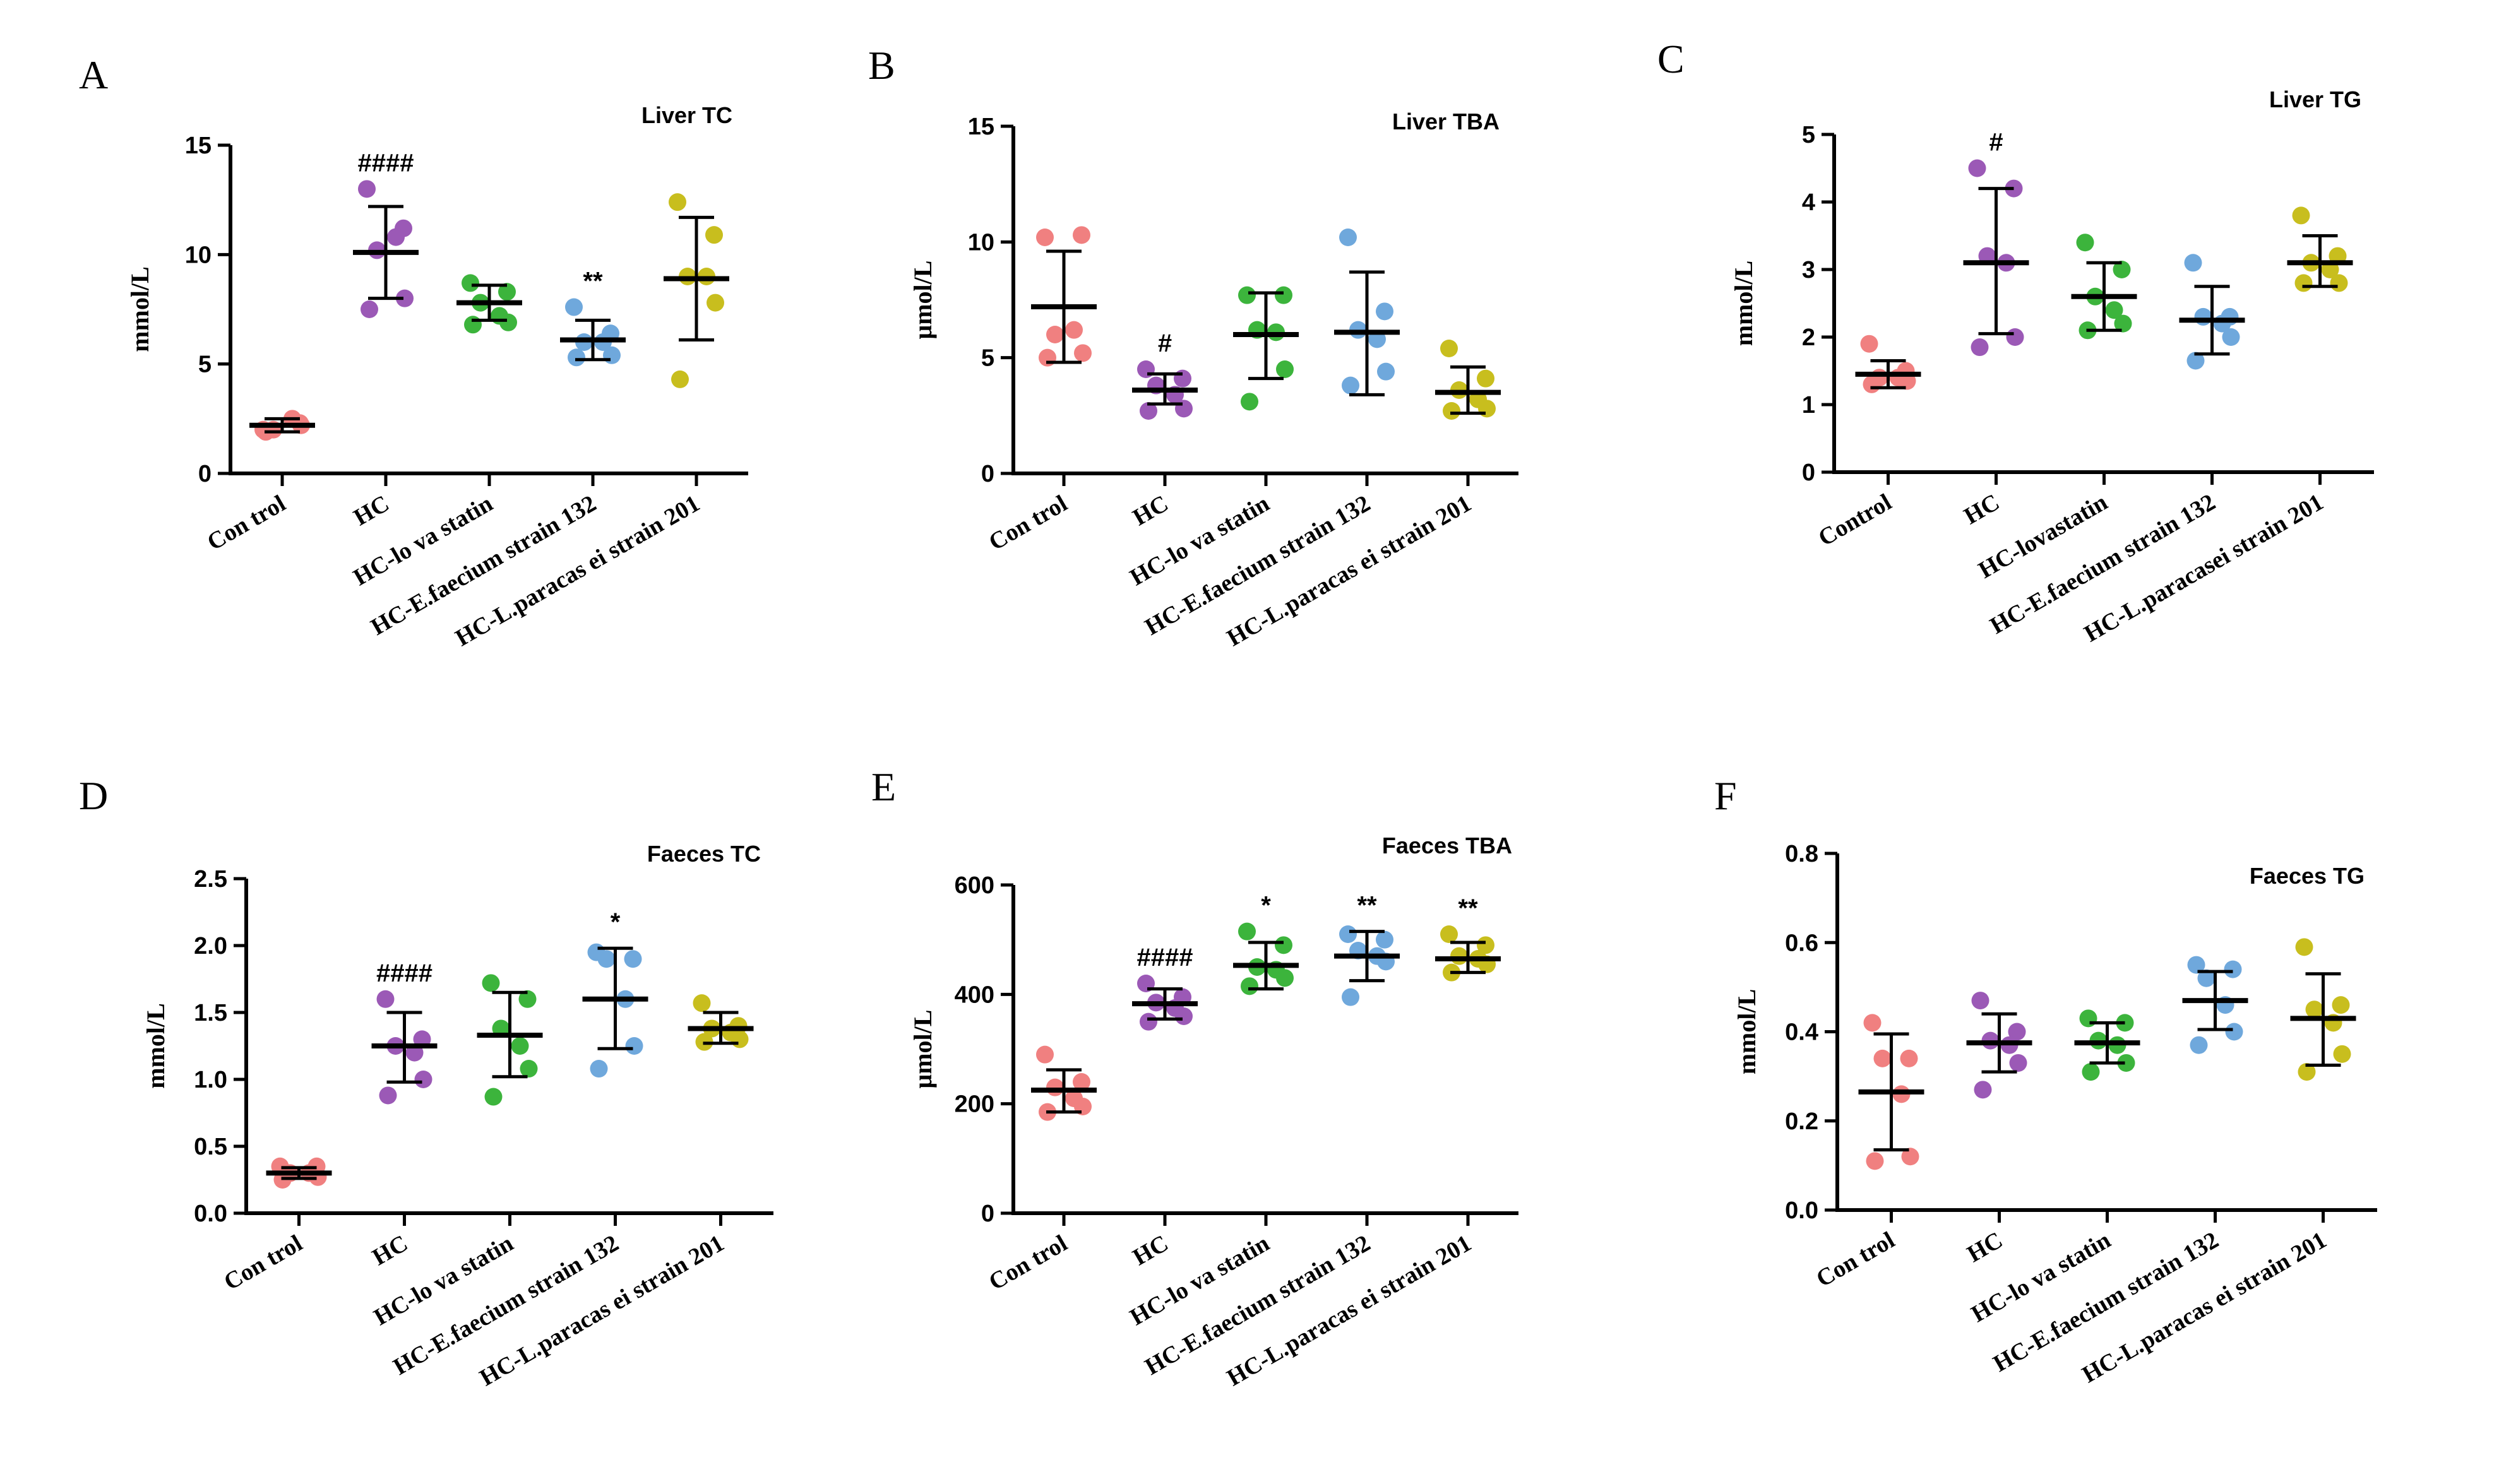 The height and width of the screenshot is (1484, 2511). Describe the element at coordinates (1801, 1210) in the screenshot. I see `y-tick-label: 0.0` at that location.